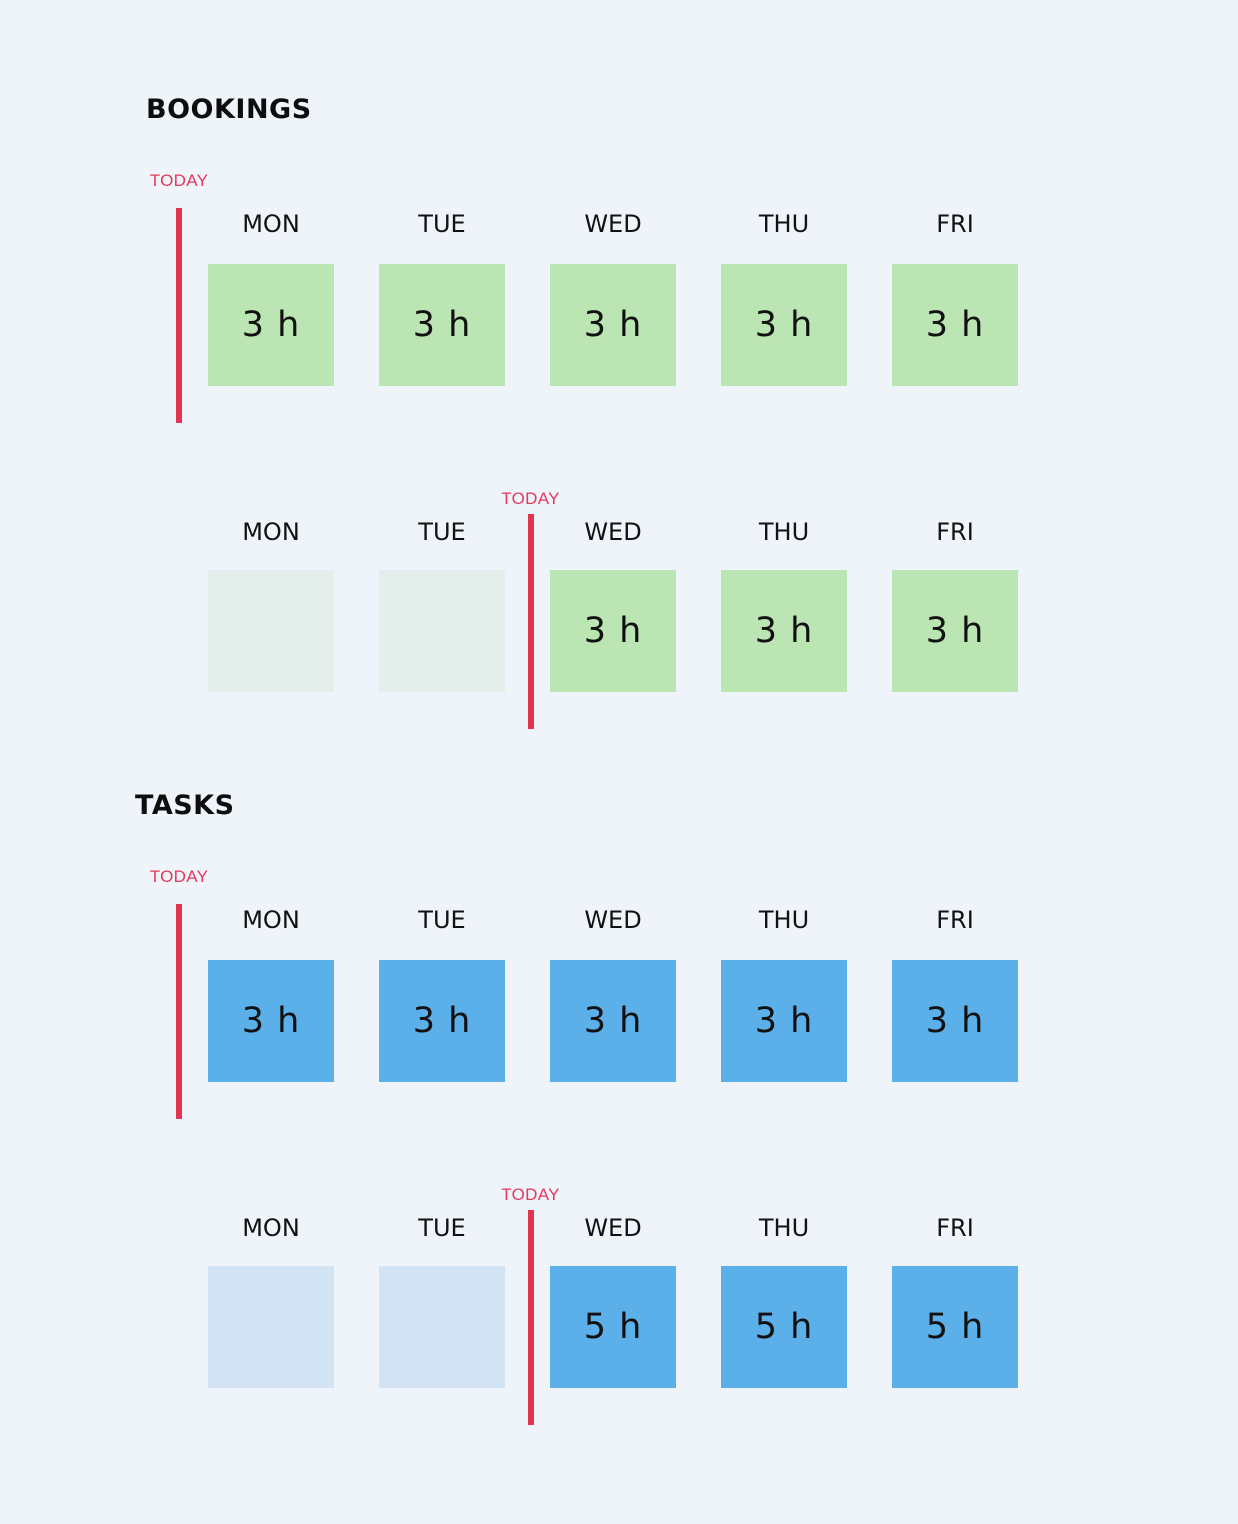  I want to click on day-cell-fri: 5 h, so click(955, 1327).